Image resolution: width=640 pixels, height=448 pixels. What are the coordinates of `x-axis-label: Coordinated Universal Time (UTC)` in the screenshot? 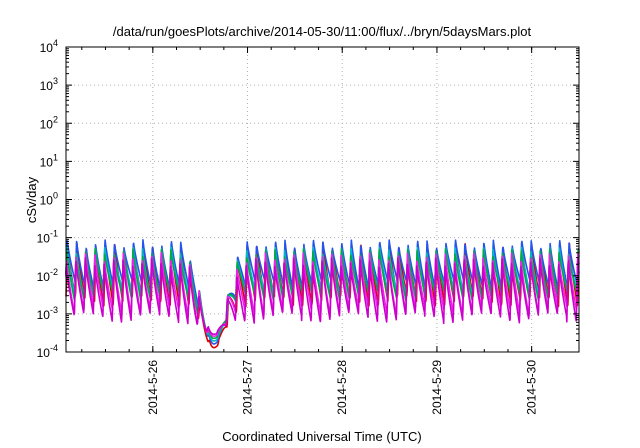 It's located at (321, 436).